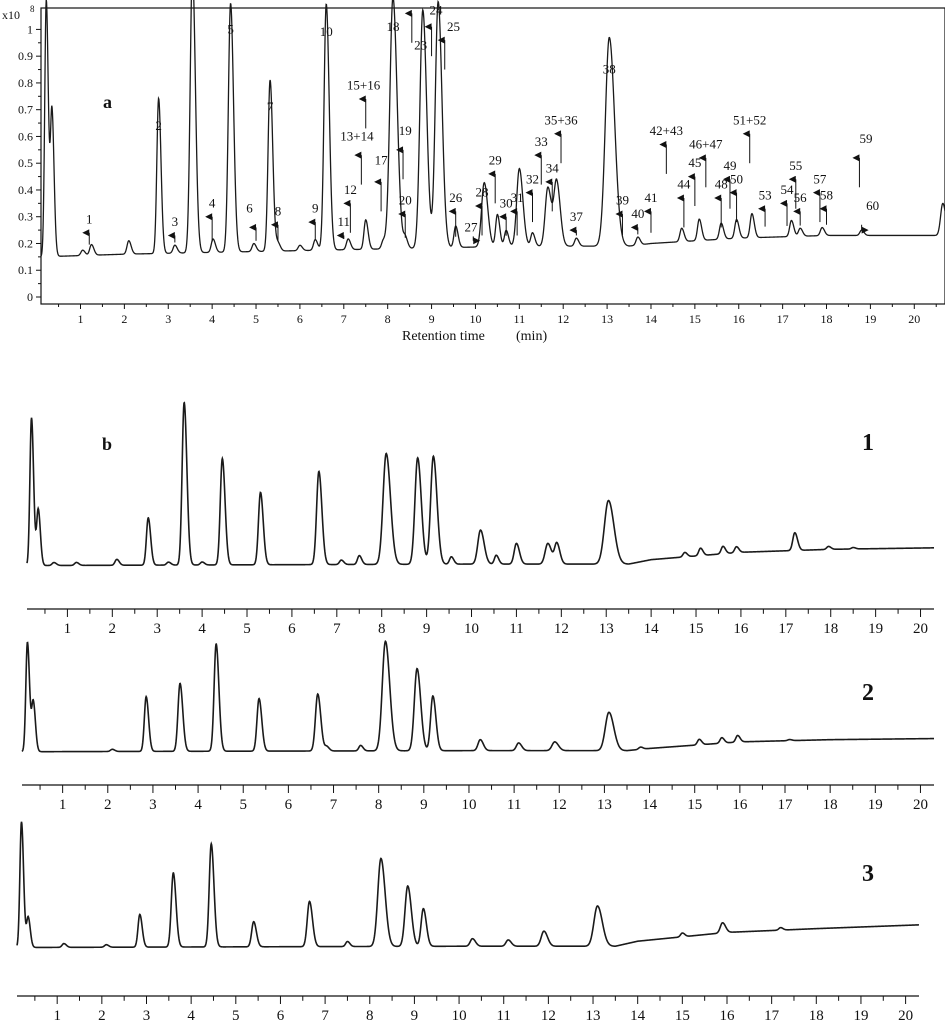 This screenshot has height=1031, width=945. What do you see at coordinates (230, 28) in the screenshot?
I see `peak-number-label: 5` at bounding box center [230, 28].